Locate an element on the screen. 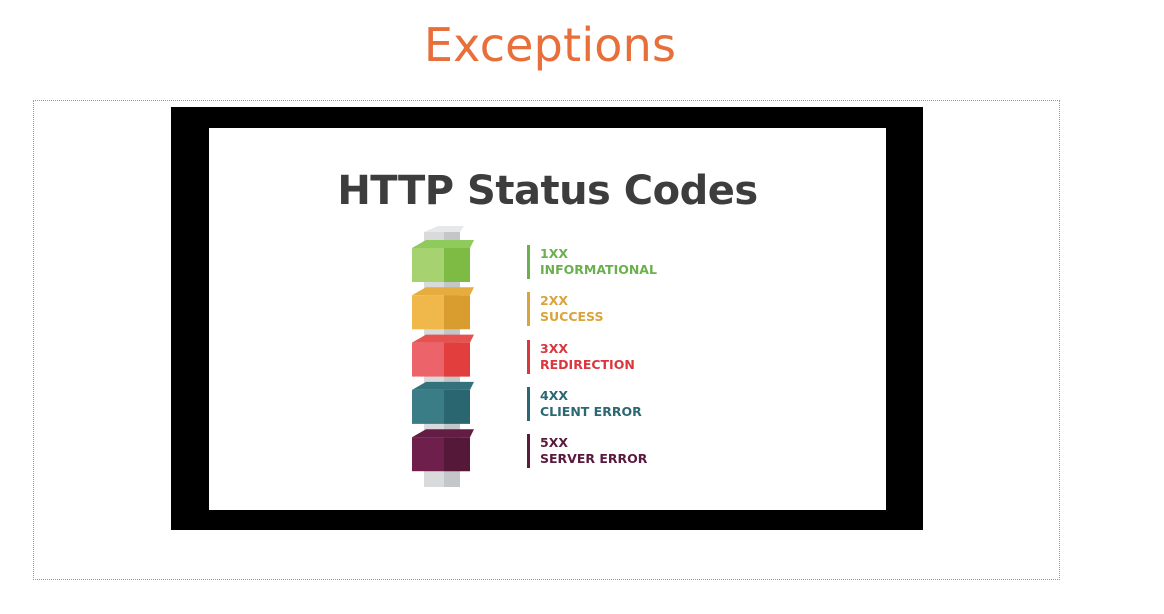 Image resolution: width=1164 pixels, height=614 pixels. legend-label: CLIENT ERROR is located at coordinates (591, 411).